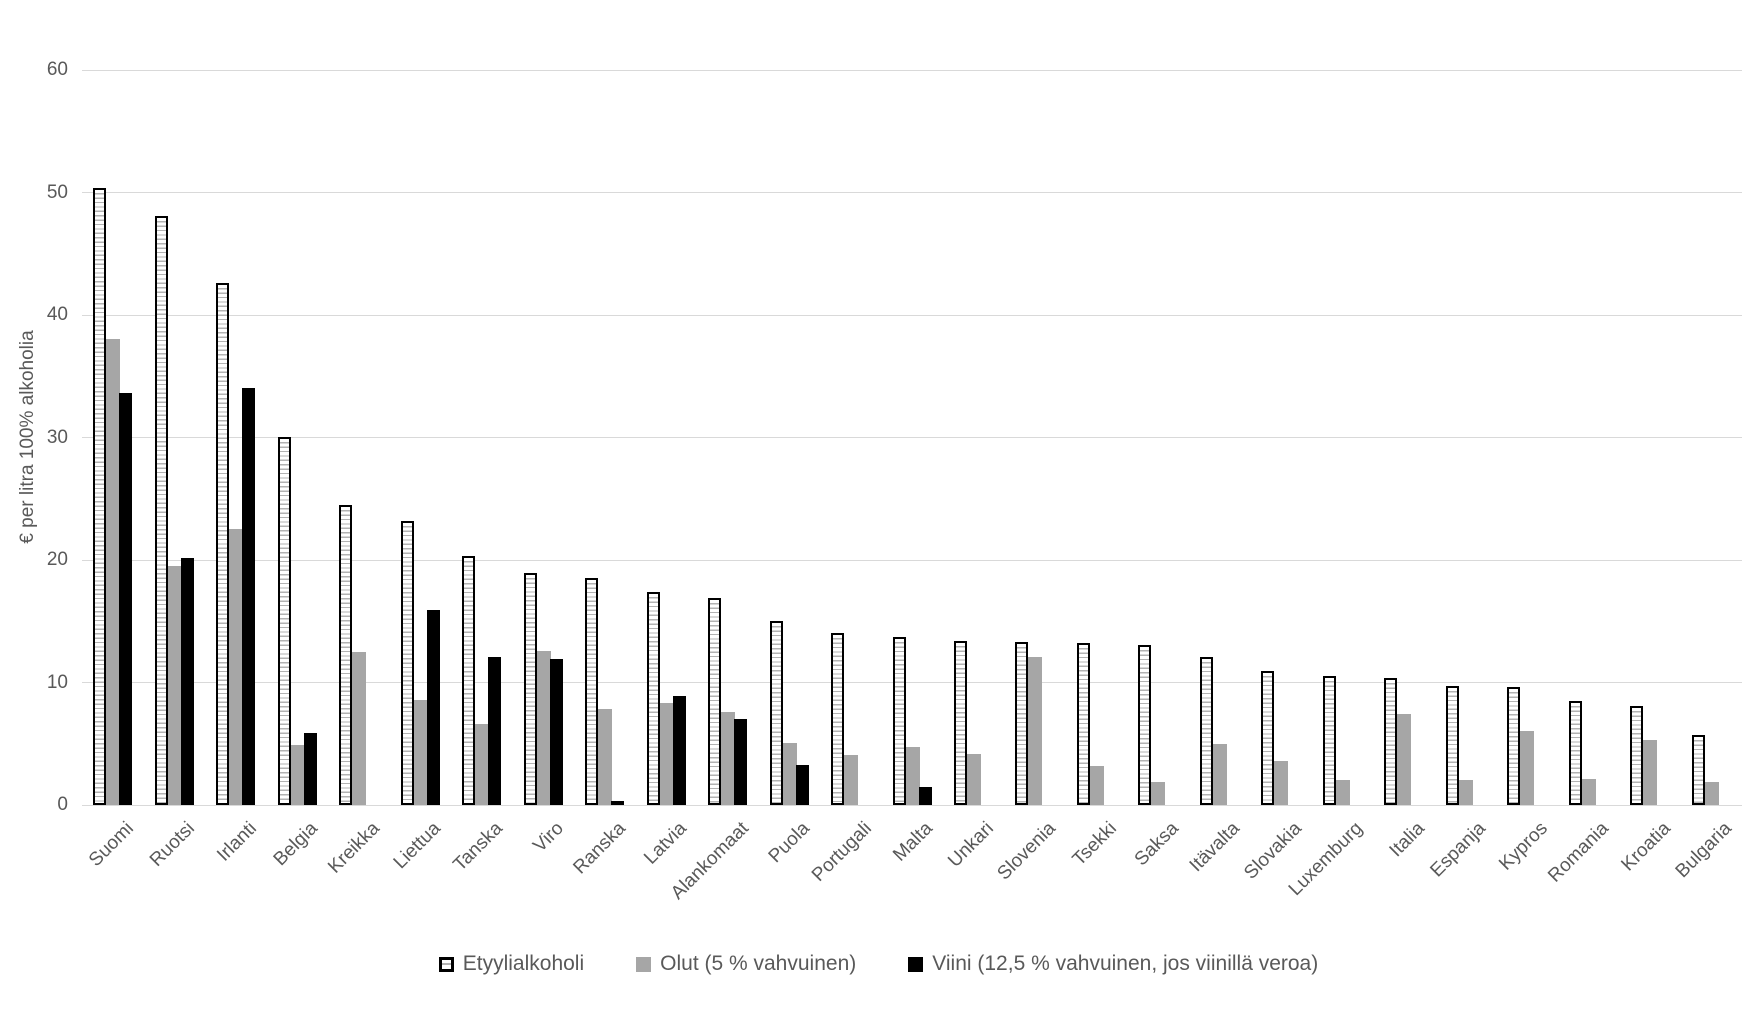 This screenshot has width=1757, height=1011. I want to click on x-axis-category-label: Puola, so click(789, 843).